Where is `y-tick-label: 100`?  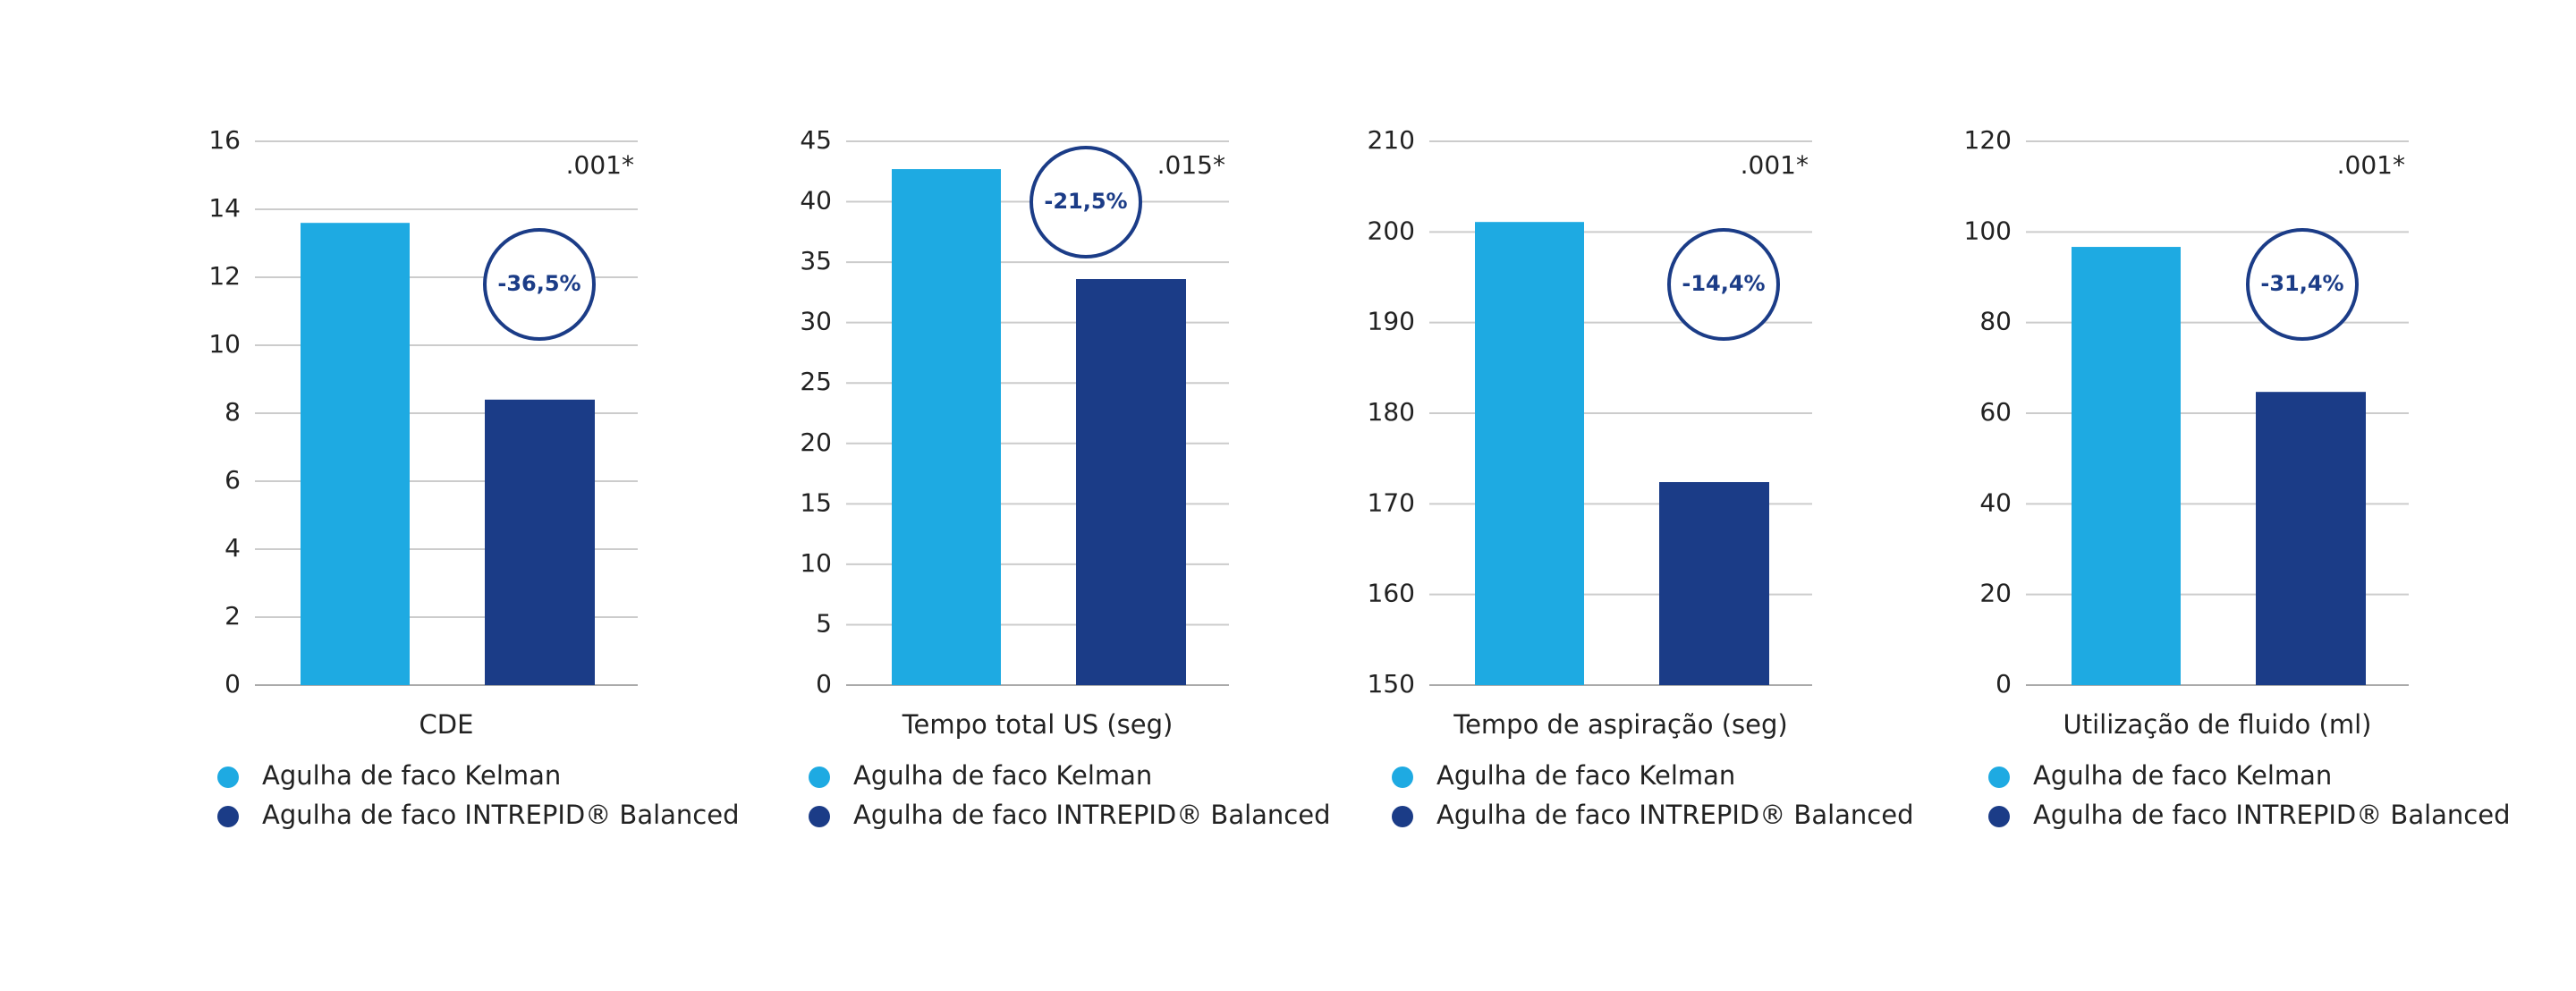 y-tick-label: 100 is located at coordinates (1988, 230).